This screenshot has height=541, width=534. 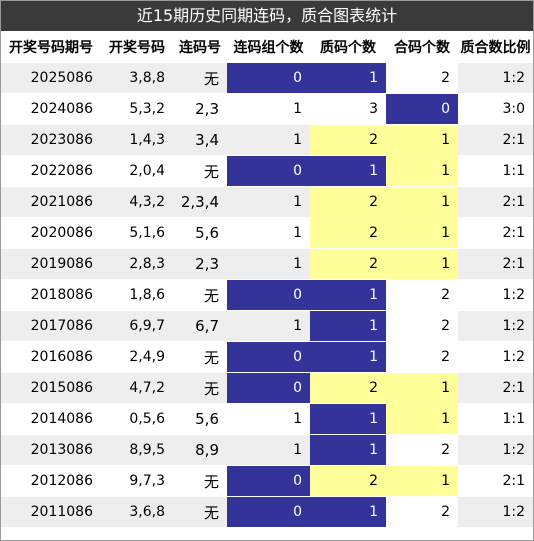 I want to click on table-row: 2017086 6,9,7 6,7 1 1 2 1:2, so click(x=267, y=326).